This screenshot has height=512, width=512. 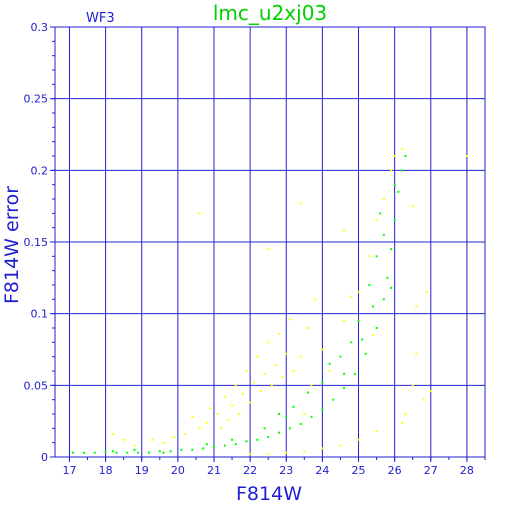 What do you see at coordinates (395, 470) in the screenshot?
I see `x-tick-label: 26` at bounding box center [395, 470].